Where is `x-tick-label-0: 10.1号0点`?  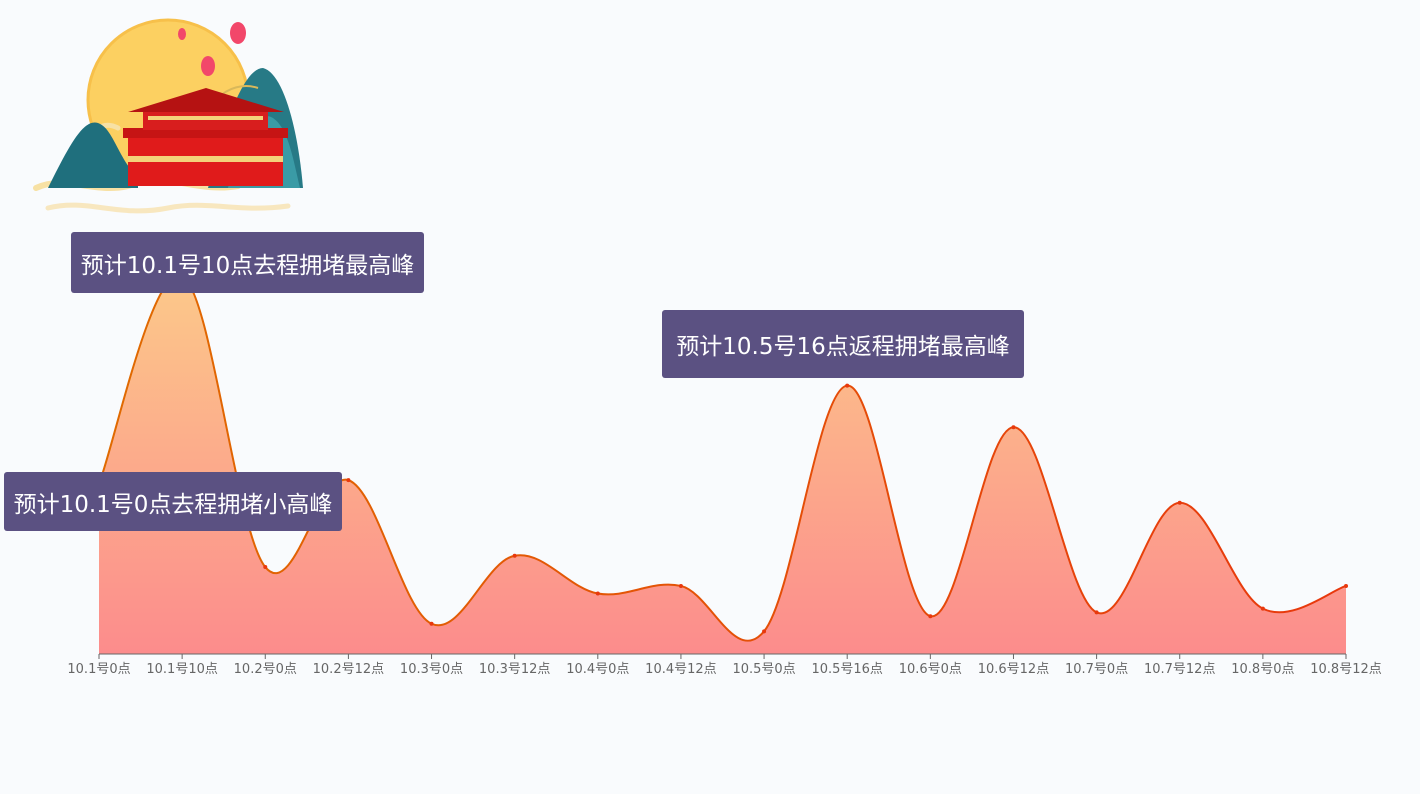 x-tick-label-0: 10.1号0点 is located at coordinates (98, 669).